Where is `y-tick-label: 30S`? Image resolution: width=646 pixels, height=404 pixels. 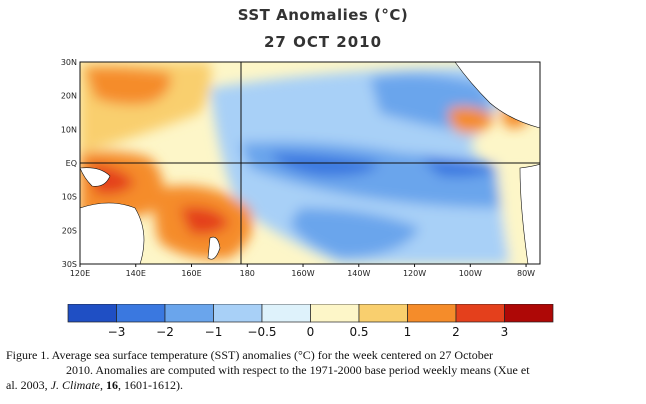
y-tick-label: 30S is located at coordinates (69, 264).